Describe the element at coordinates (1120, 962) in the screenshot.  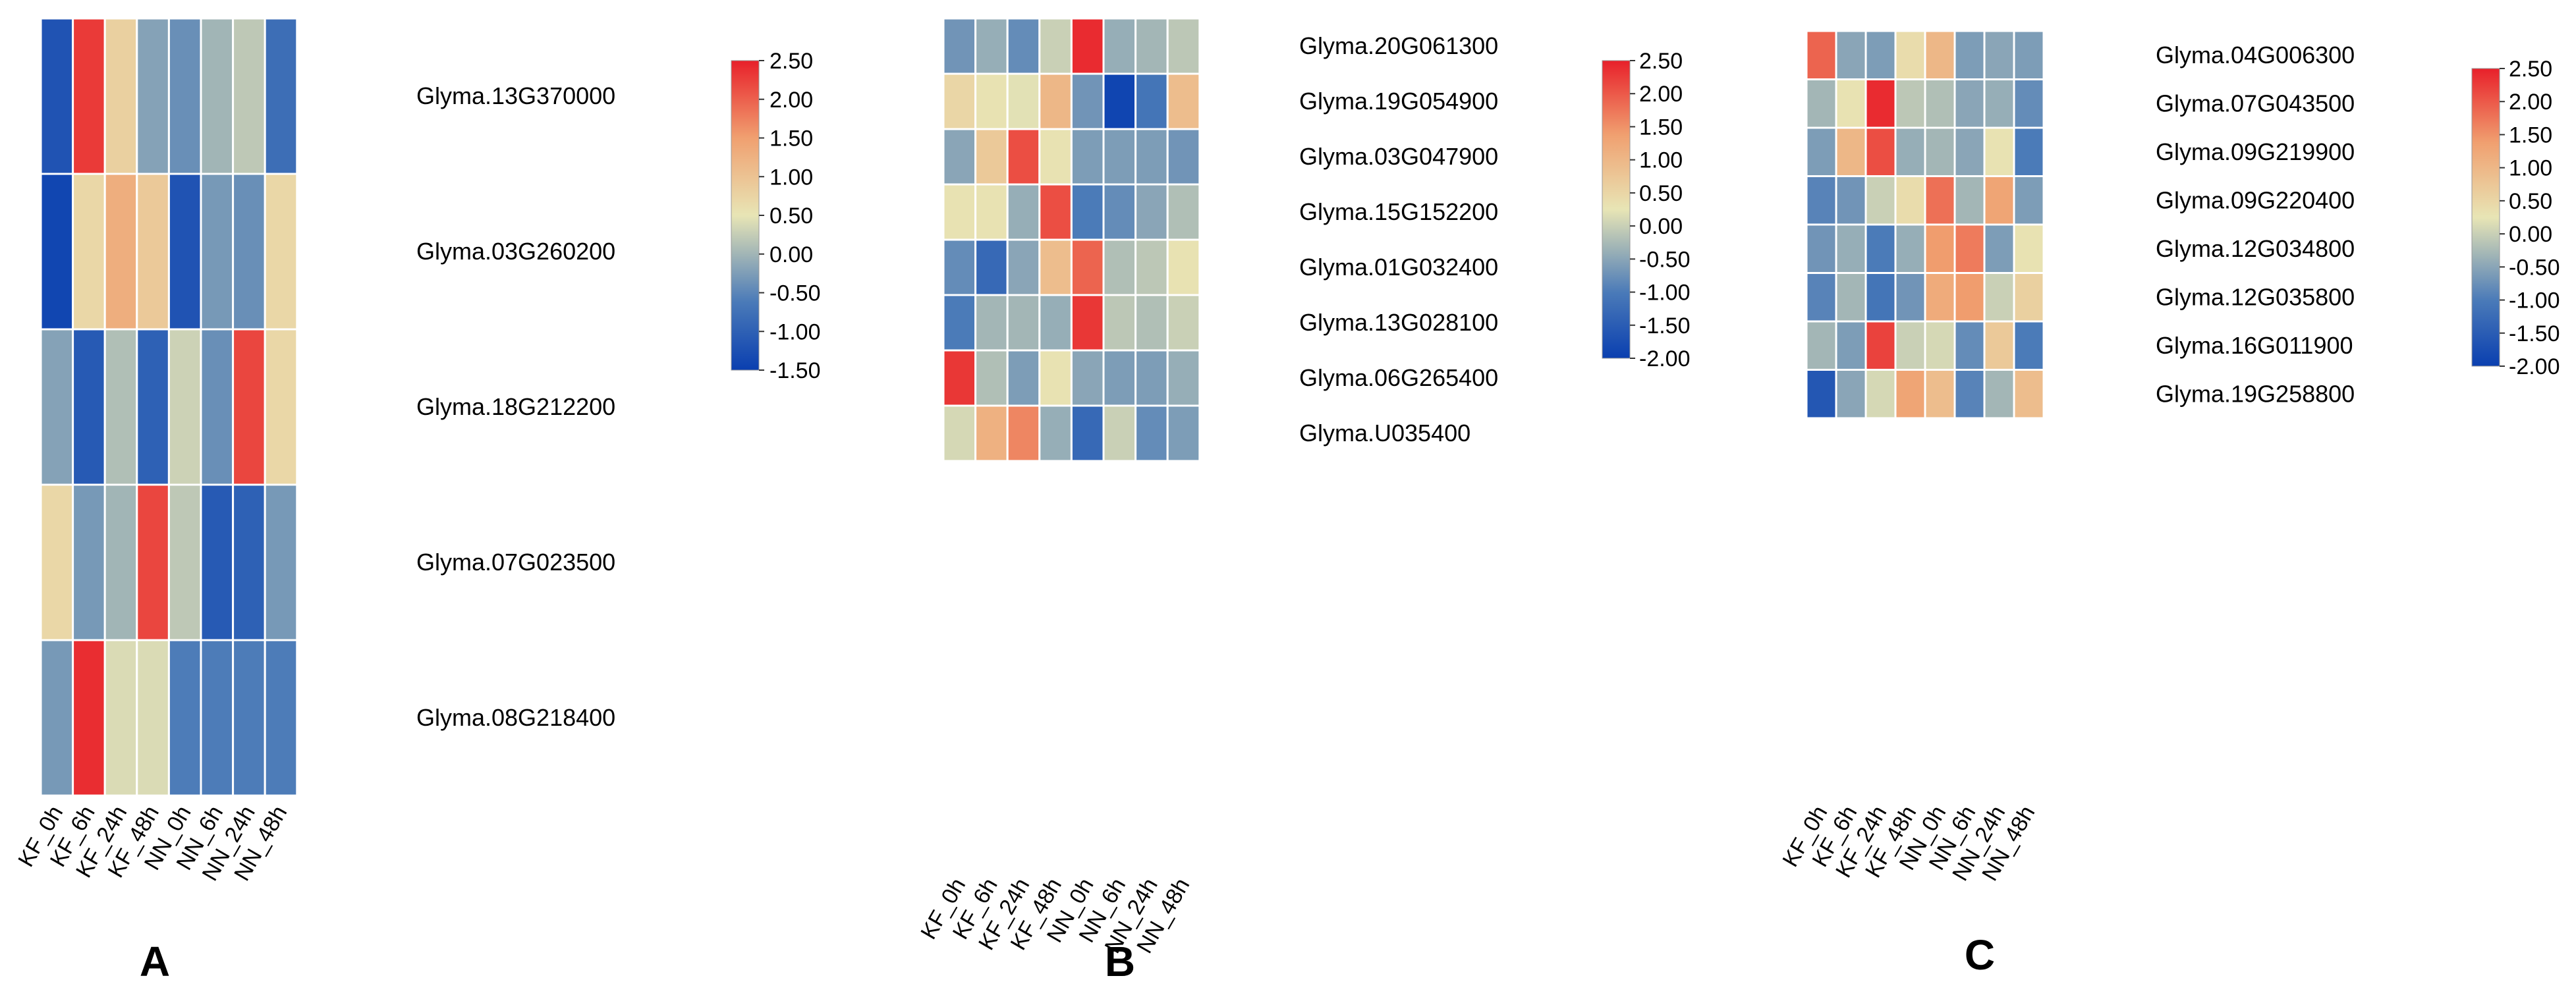
I see `panel-label: B` at that location.